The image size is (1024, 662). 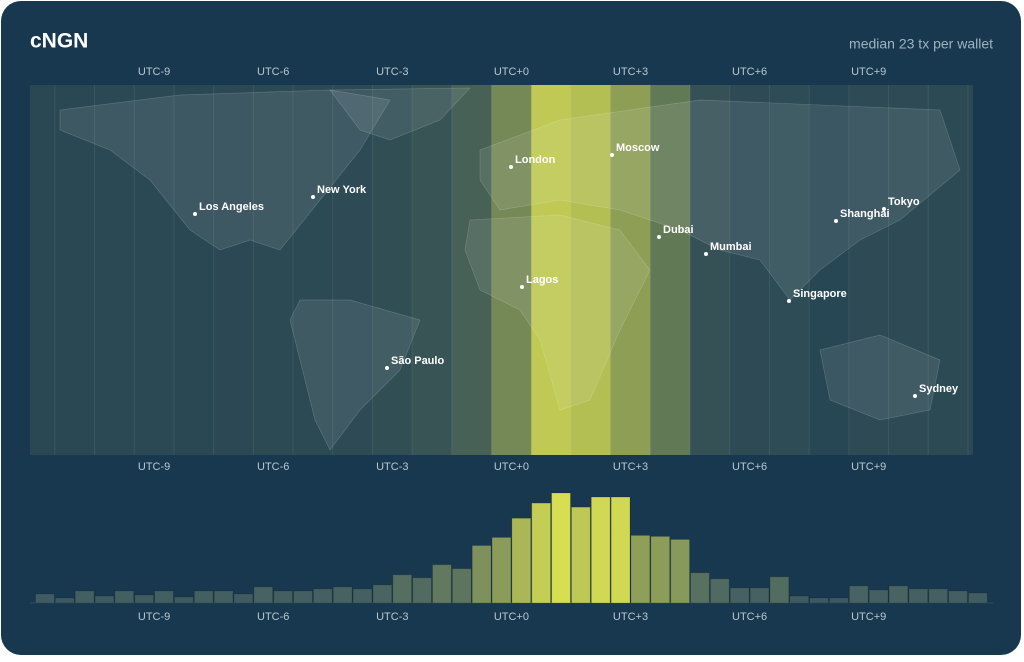 What do you see at coordinates (638, 148) in the screenshot?
I see `city-label: Moscow` at bounding box center [638, 148].